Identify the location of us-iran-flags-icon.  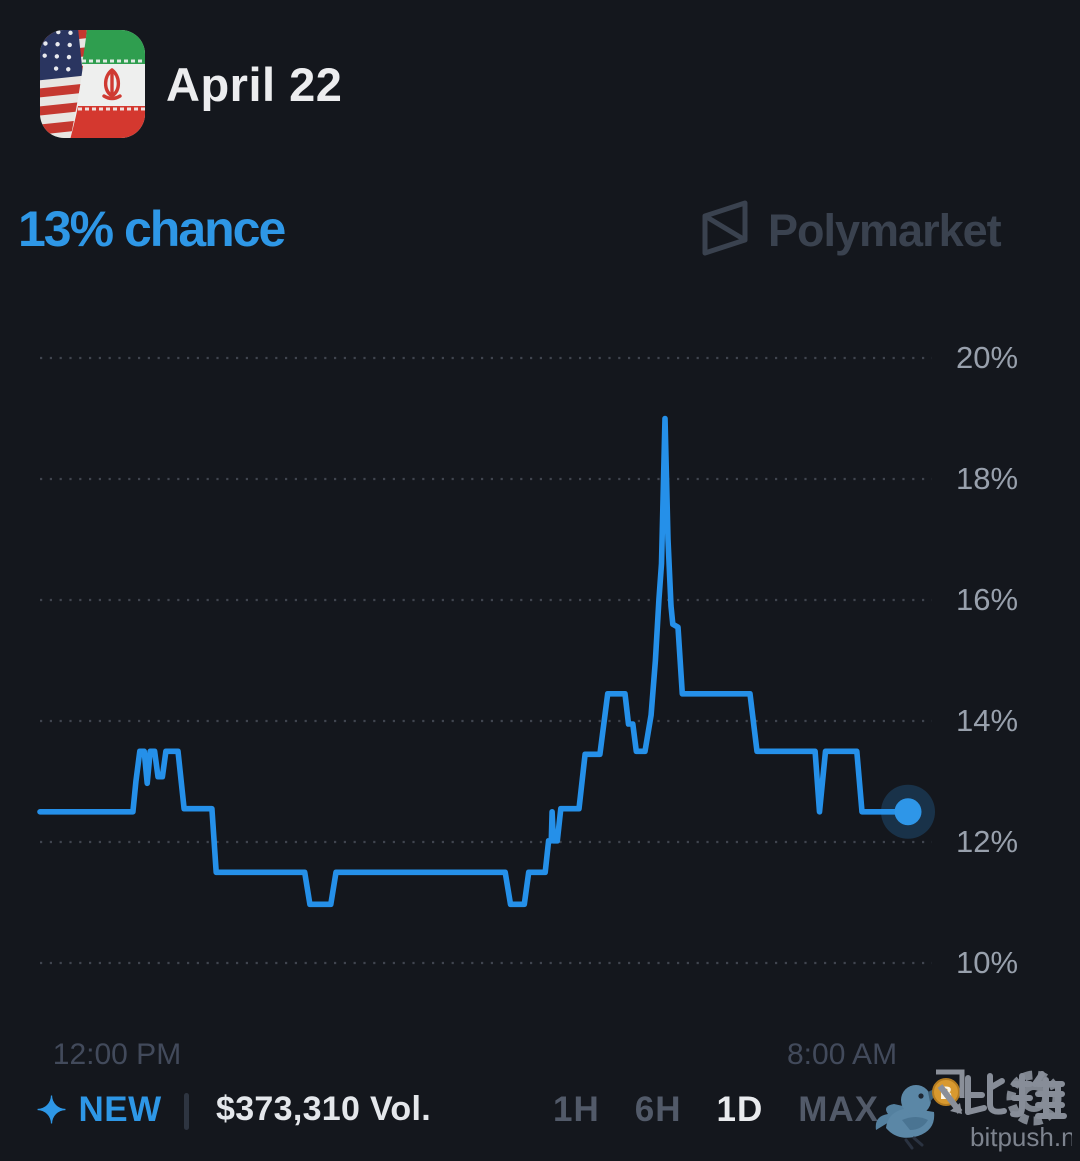
(92, 84).